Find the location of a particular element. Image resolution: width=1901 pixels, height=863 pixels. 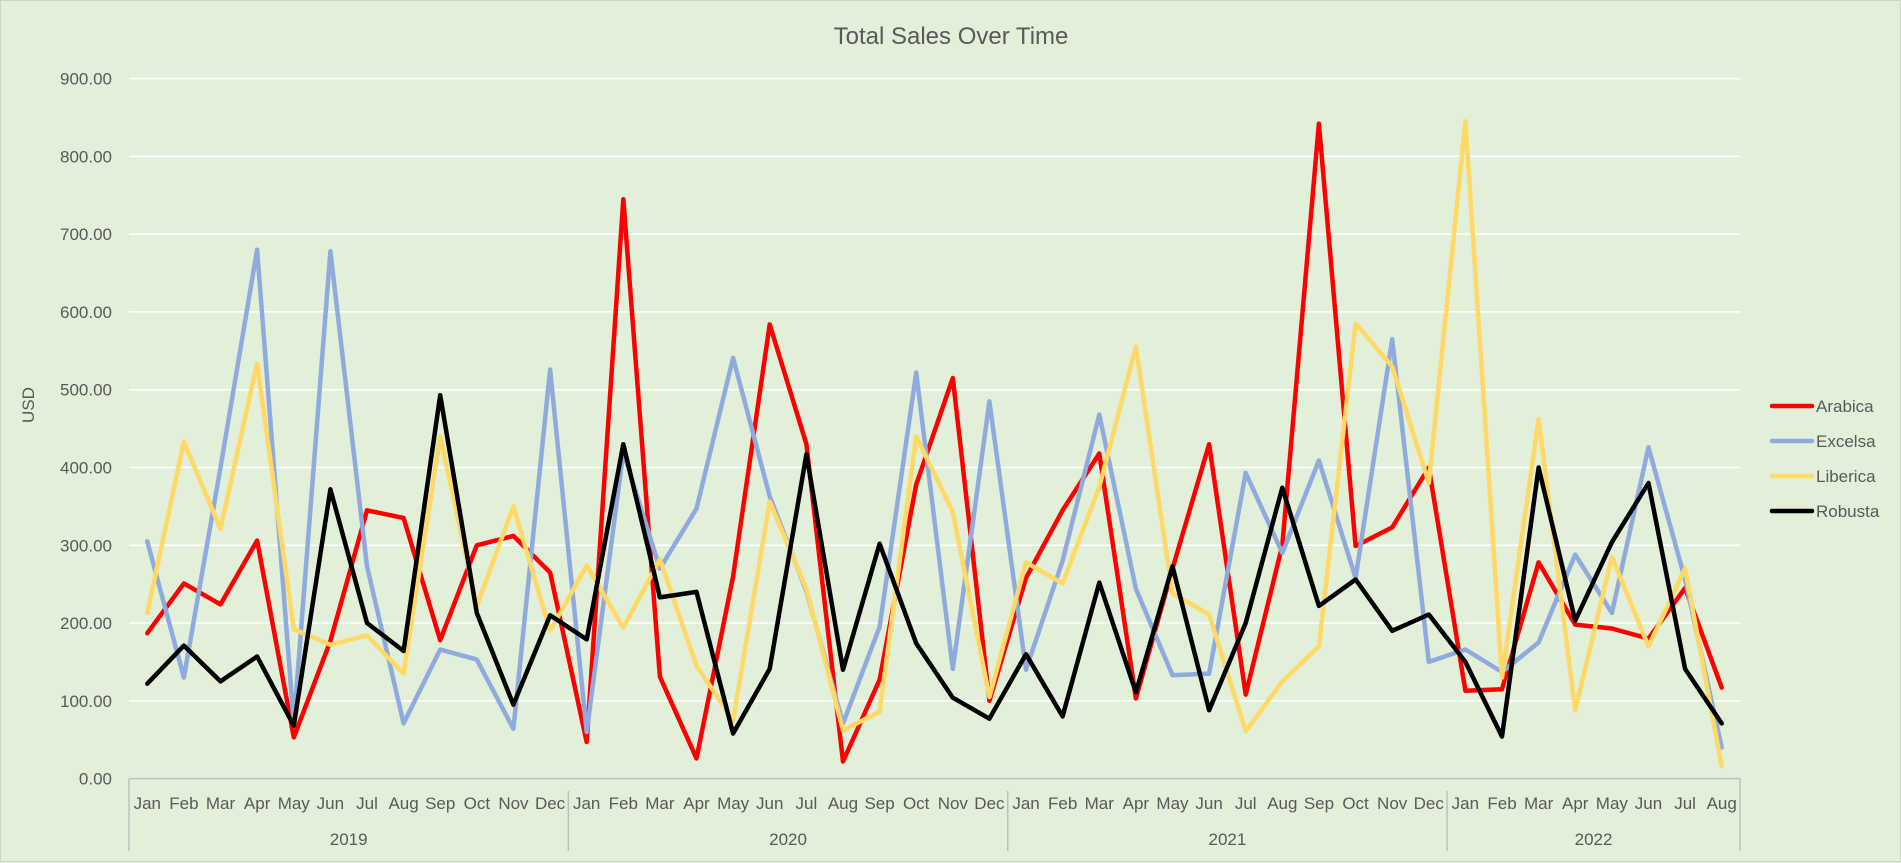

year-label: 2020 is located at coordinates (788, 839).